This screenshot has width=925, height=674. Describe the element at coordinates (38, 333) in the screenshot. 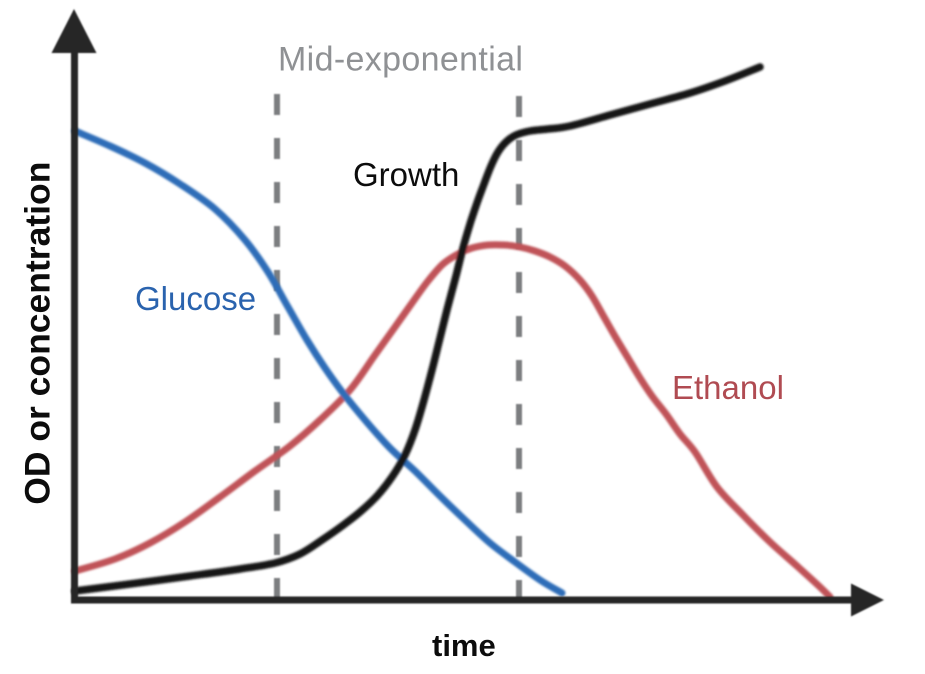

I see `svg-text: OD or concentration` at that location.